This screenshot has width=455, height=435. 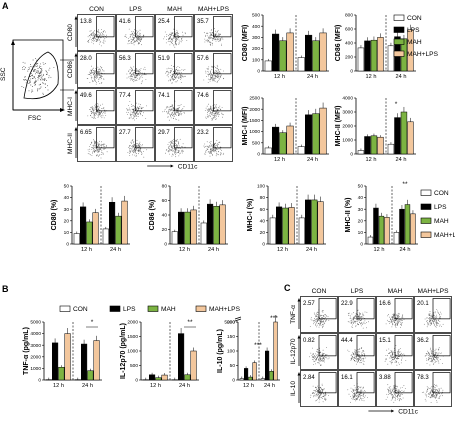 What do you see at coordinates (351, 155) in the screenshot?
I see `y-tick-label: 0` at bounding box center [351, 155].